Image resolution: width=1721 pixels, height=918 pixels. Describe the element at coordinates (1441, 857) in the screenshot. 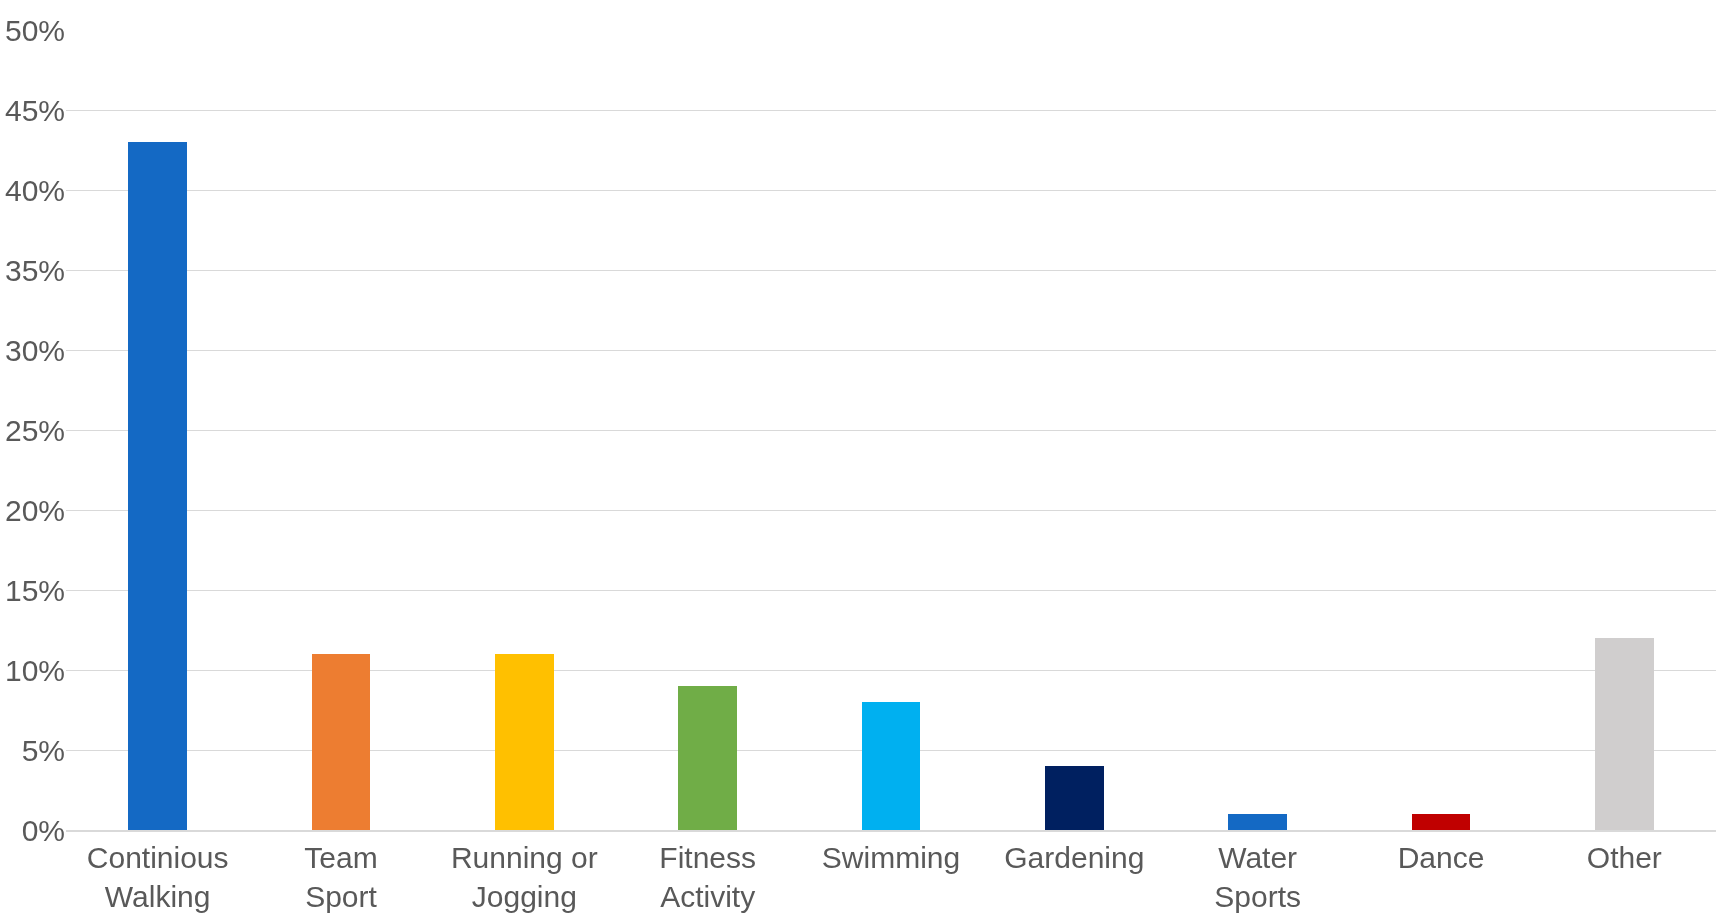

I see `x-tick-label: Dance` at that location.